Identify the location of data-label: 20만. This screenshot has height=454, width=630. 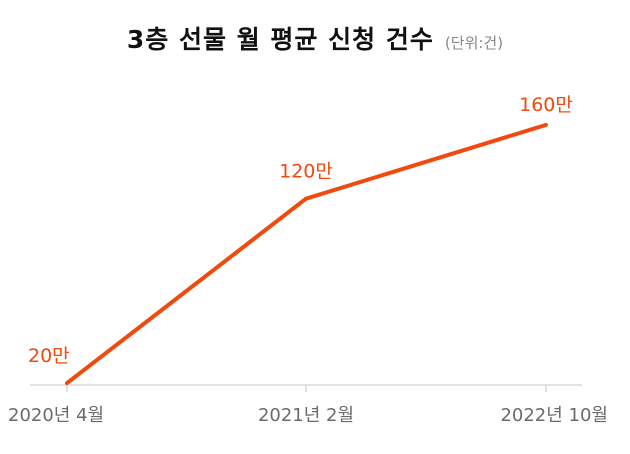
(49, 356).